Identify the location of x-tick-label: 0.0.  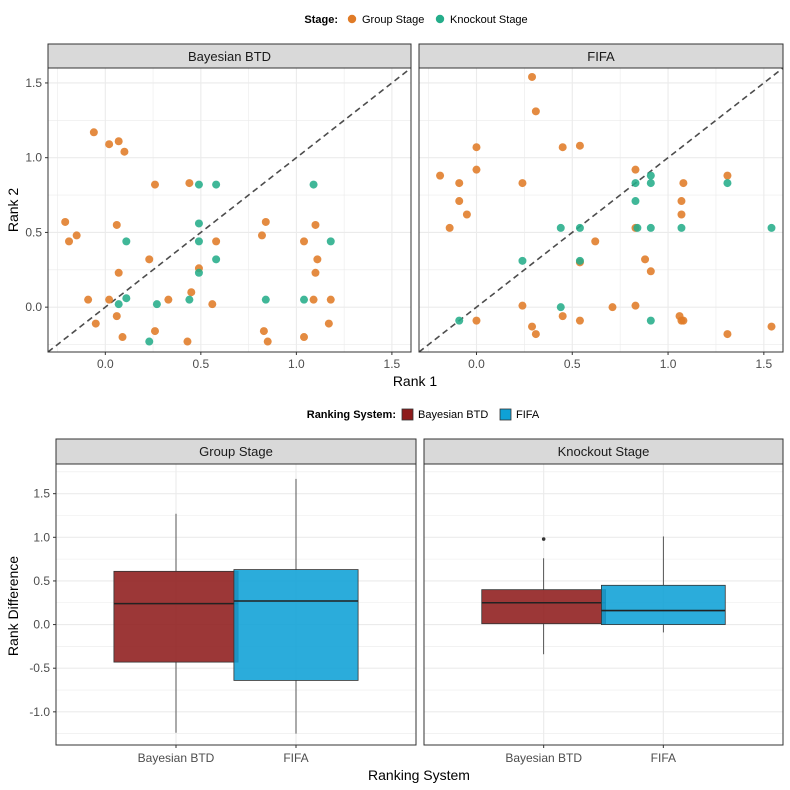
(105, 364).